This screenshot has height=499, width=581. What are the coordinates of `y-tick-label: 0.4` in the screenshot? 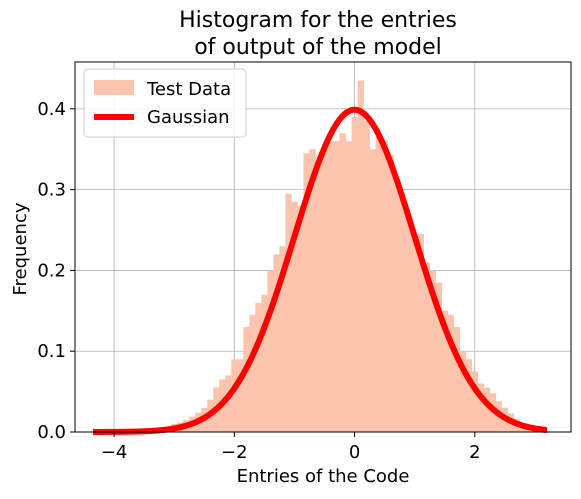 It's located at (51, 109).